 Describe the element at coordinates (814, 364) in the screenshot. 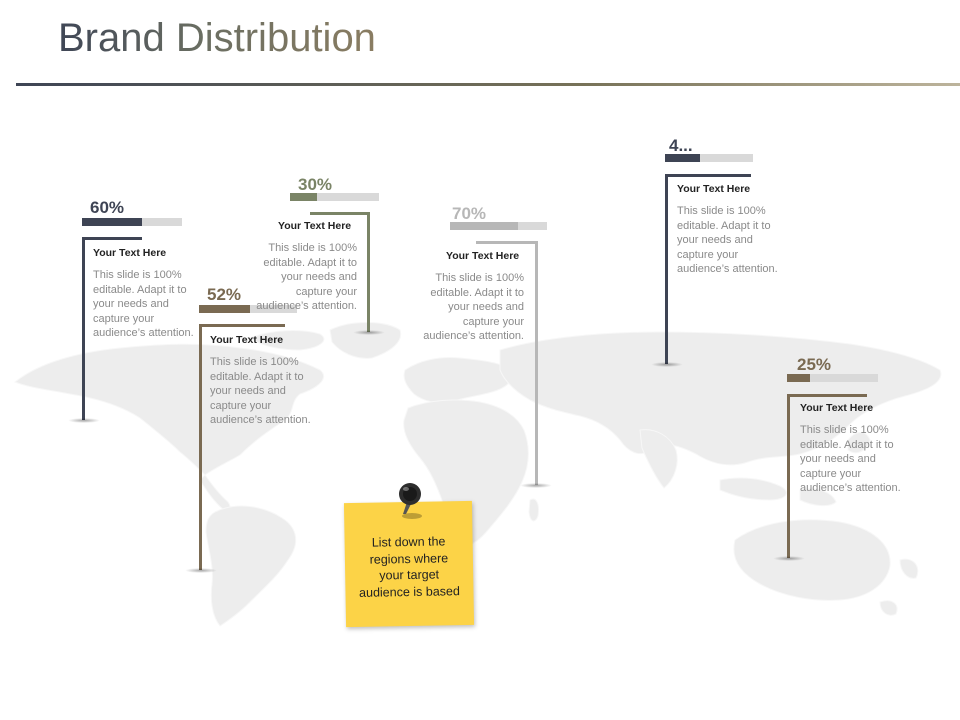

I see `flag-percent: 25%` at that location.